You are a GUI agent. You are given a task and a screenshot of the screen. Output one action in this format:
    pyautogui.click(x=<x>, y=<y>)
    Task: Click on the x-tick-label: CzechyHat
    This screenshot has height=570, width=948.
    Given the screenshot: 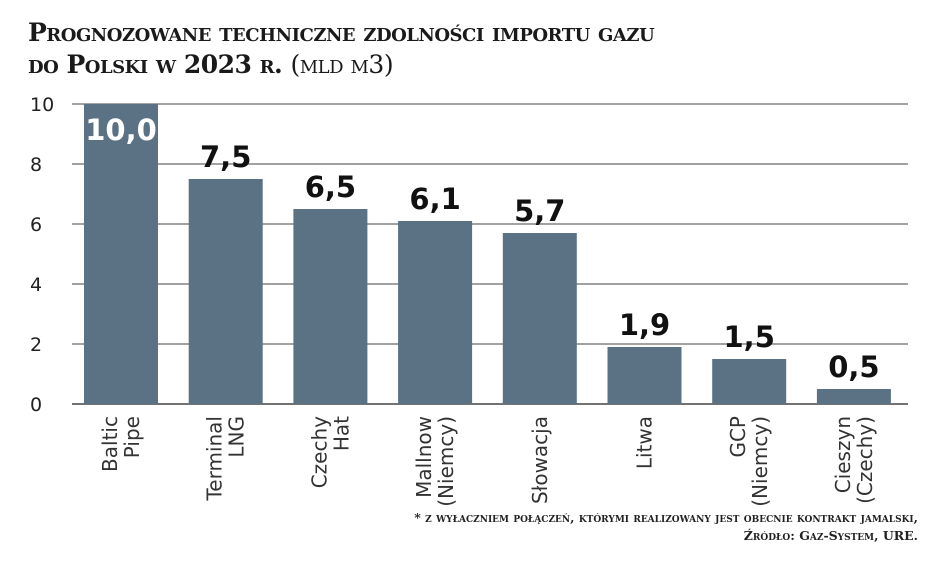 What is the action you would take?
    pyautogui.click(x=330, y=452)
    